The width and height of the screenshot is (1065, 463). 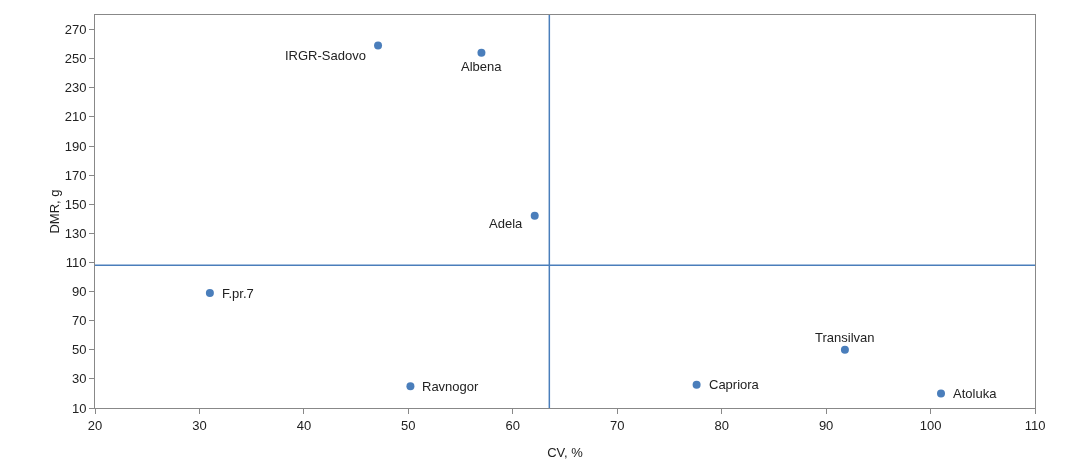 What do you see at coordinates (79, 379) in the screenshot?
I see `y-tick-label: 30` at bounding box center [79, 379].